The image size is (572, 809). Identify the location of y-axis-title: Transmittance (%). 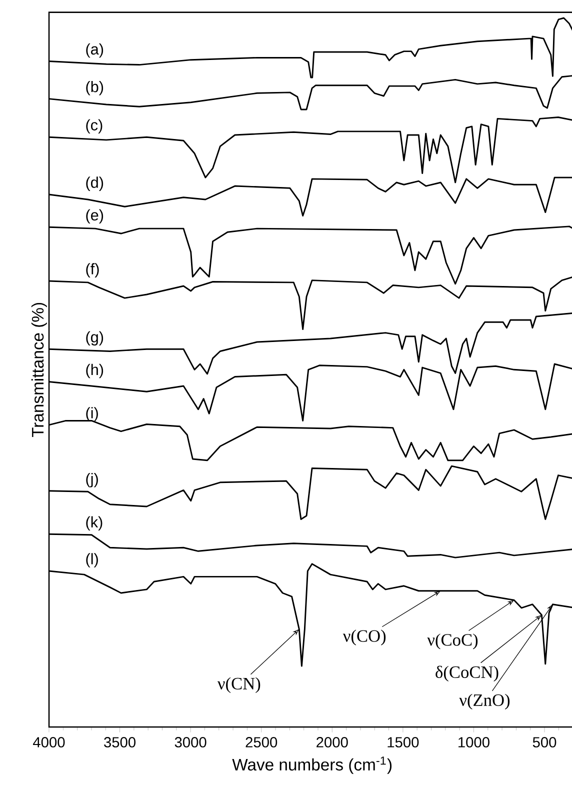
(39, 370).